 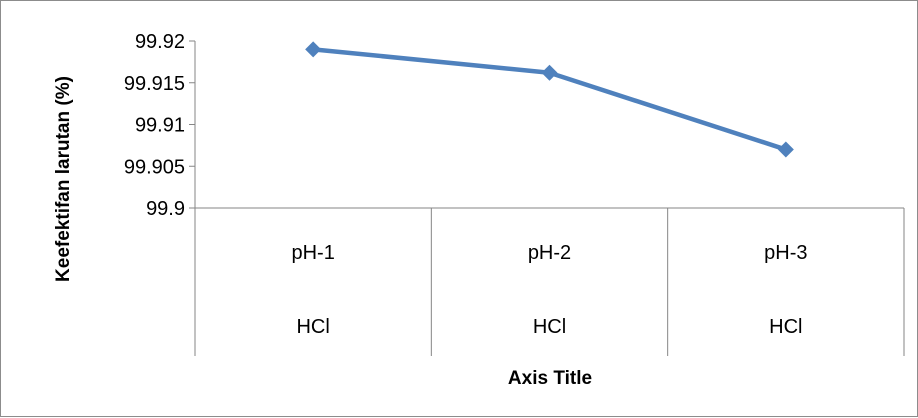 I want to click on series-line, so click(x=549, y=99).